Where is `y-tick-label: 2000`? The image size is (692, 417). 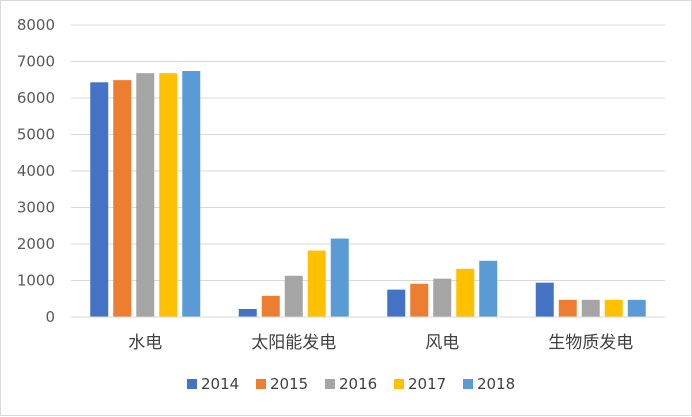
y-tick-label: 2000 is located at coordinates (36, 244).